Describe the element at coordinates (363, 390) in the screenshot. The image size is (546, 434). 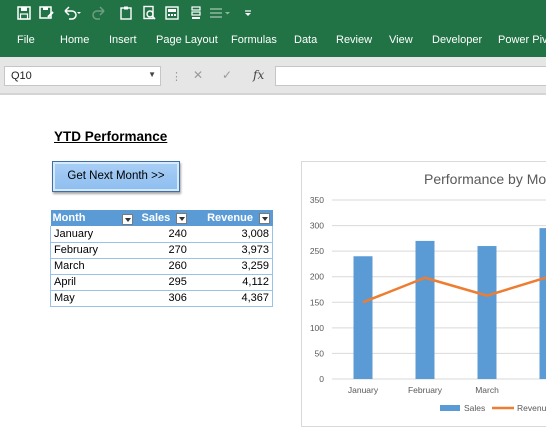
I see `x-tick-label: January` at that location.